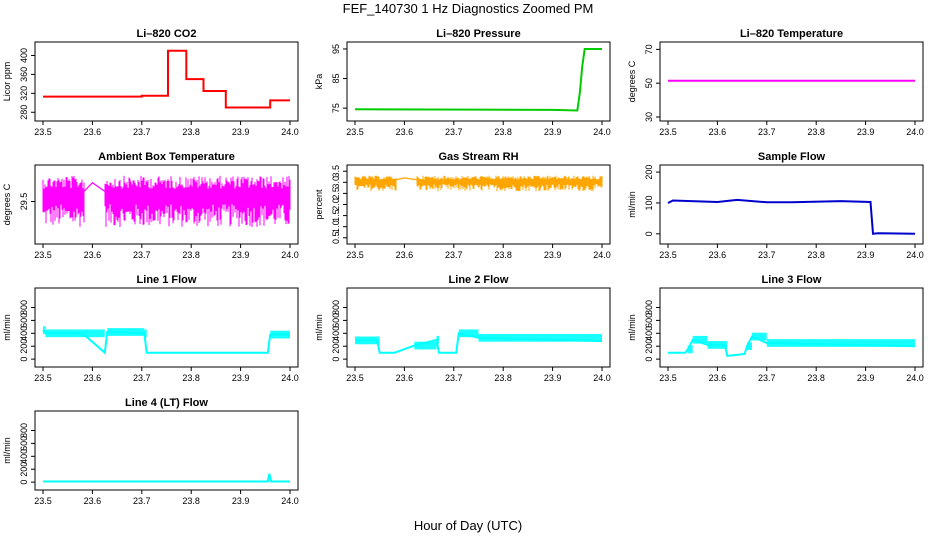 The width and height of the screenshot is (936, 540). Describe the element at coordinates (167, 34) in the screenshot. I see `panel-title: Li–820 CO2` at that location.